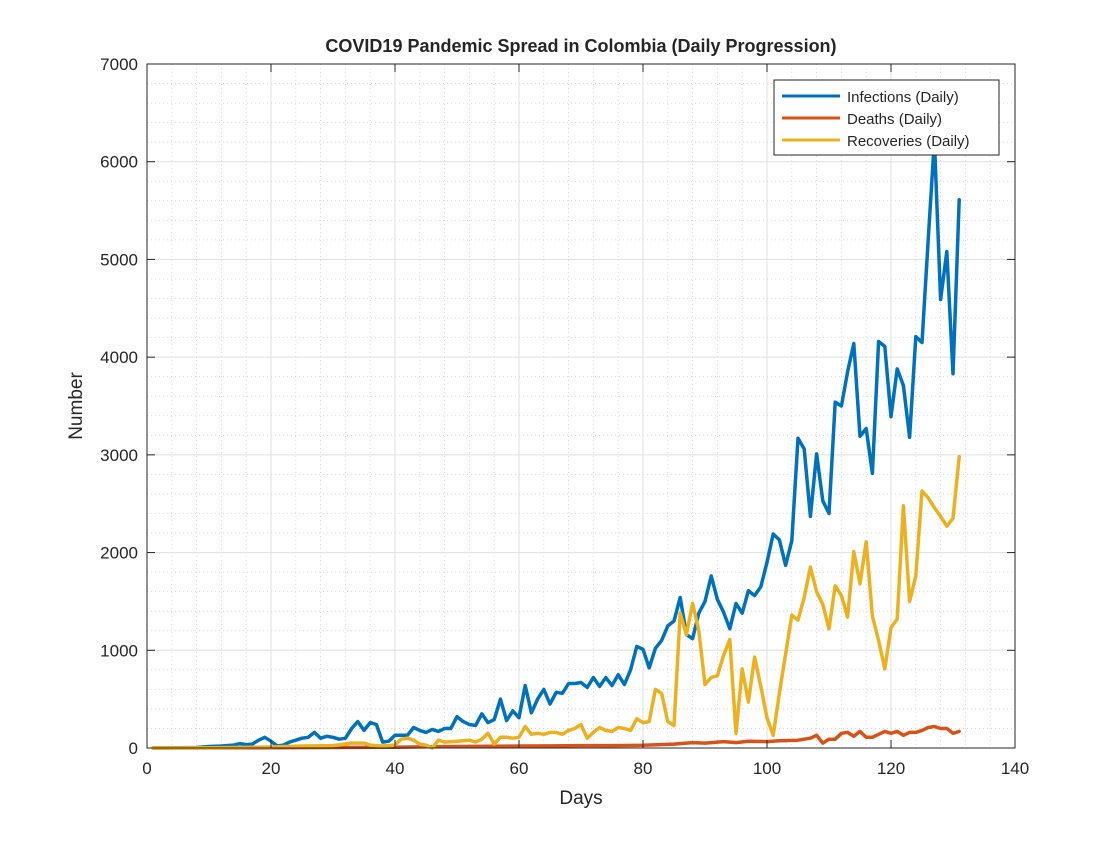 The image size is (1120, 845). What do you see at coordinates (119, 64) in the screenshot?
I see `y-tick-label: 7000` at bounding box center [119, 64].